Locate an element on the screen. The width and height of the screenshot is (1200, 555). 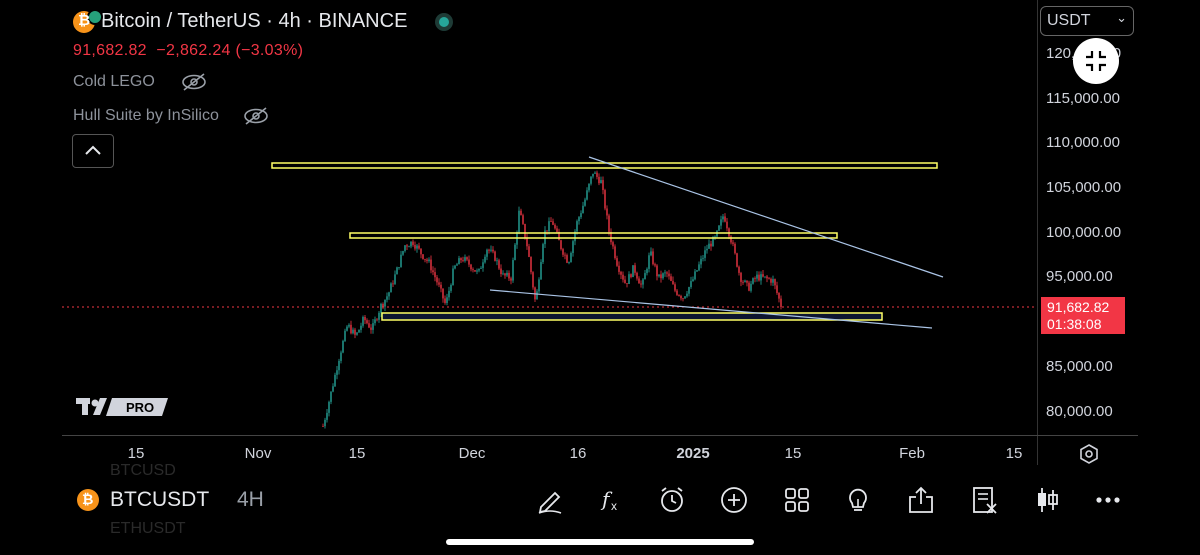
support-zone is located at coordinates (632, 316).